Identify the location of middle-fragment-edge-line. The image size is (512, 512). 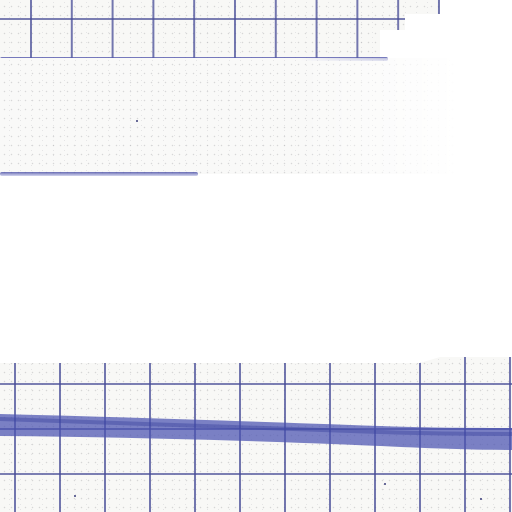
(99, 174).